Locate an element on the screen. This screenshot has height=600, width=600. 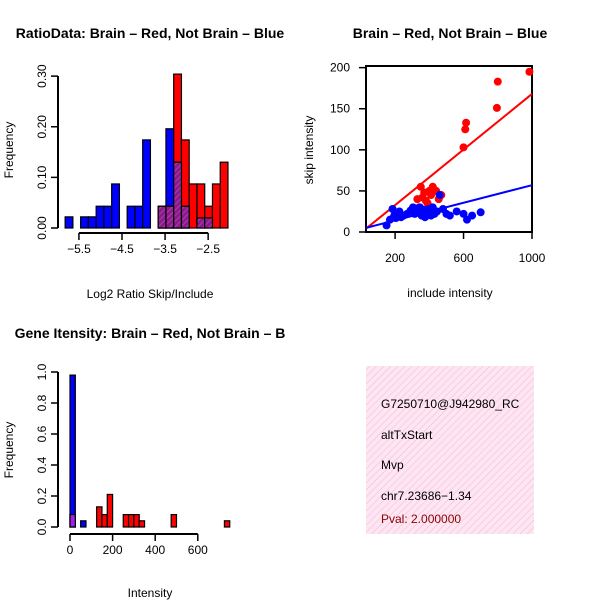
info-panel-background is located at coordinates (450, 450).